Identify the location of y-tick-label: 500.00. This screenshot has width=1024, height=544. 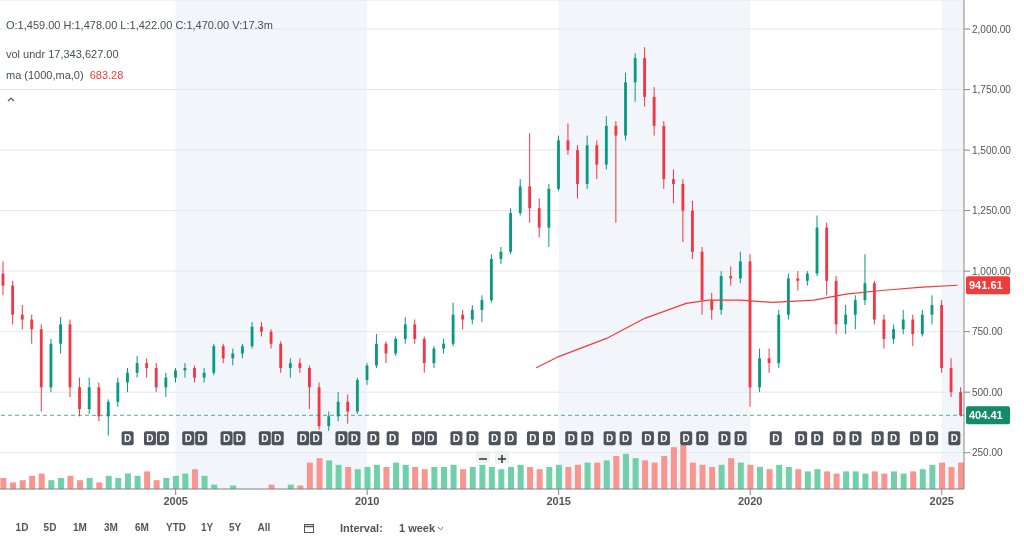
(988, 392).